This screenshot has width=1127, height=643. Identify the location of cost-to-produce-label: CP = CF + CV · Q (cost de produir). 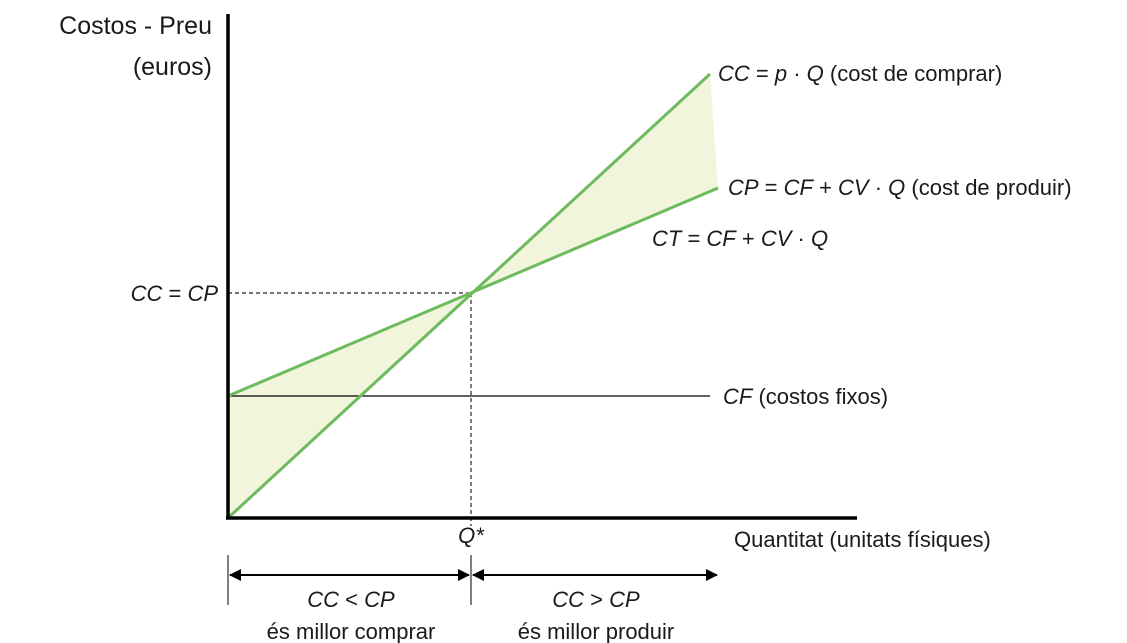
(900, 187).